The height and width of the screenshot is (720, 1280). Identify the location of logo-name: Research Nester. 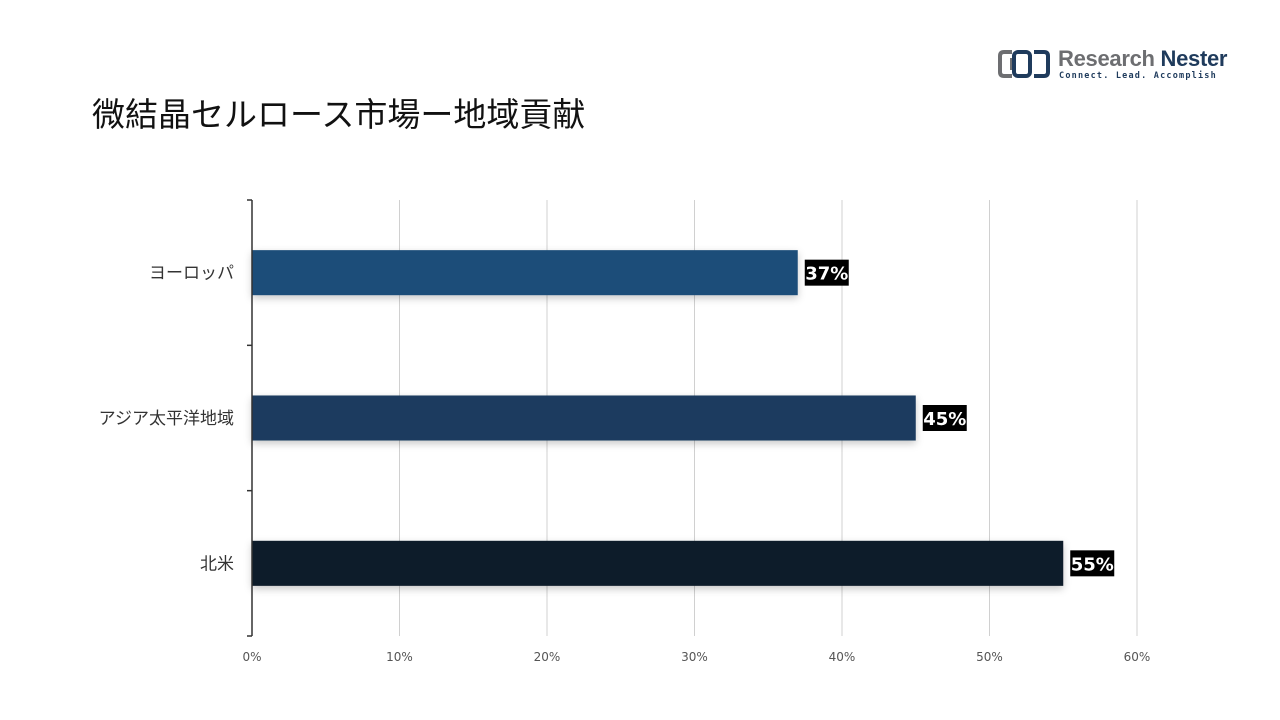
(1142, 59).